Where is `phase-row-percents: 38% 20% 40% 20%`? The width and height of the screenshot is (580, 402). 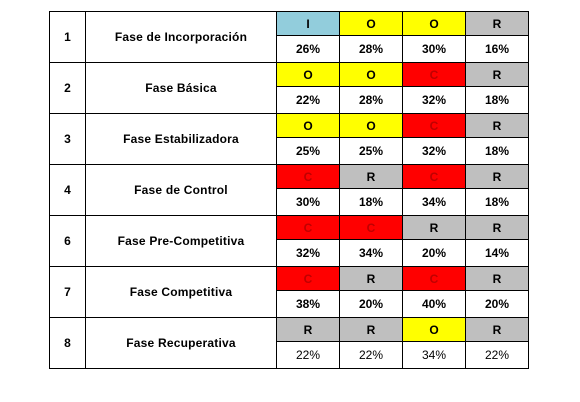 phase-row-percents: 38% 20% 40% 20% is located at coordinates (289, 304).